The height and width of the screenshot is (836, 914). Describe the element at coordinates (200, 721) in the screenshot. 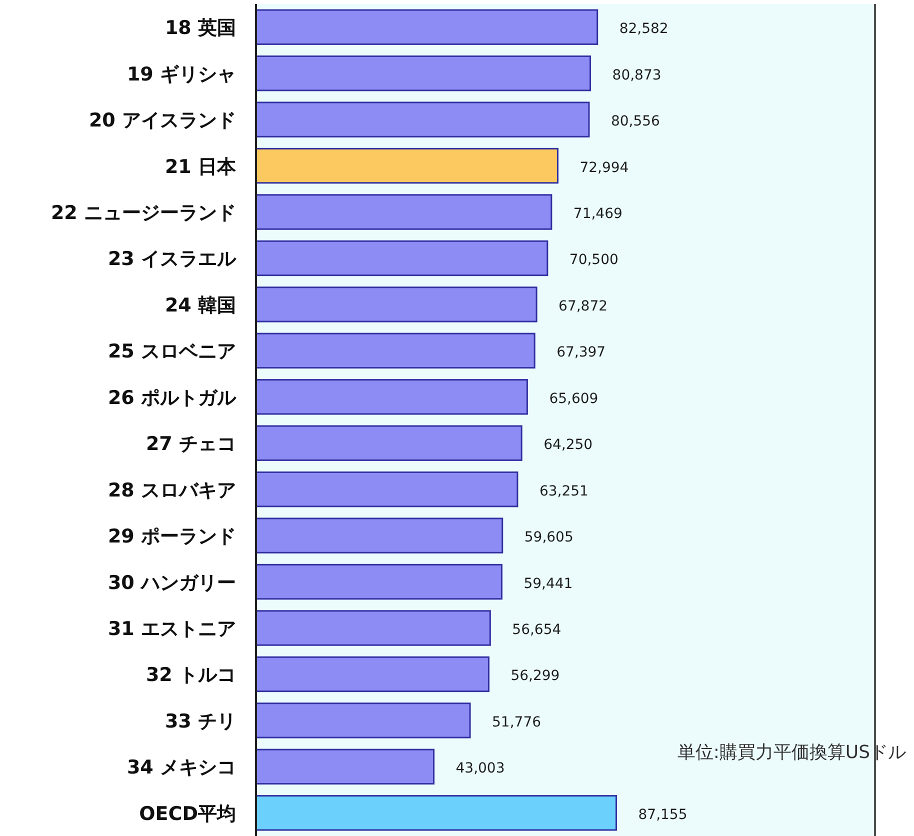

I see `y-tick-label: 33 チリ` at that location.